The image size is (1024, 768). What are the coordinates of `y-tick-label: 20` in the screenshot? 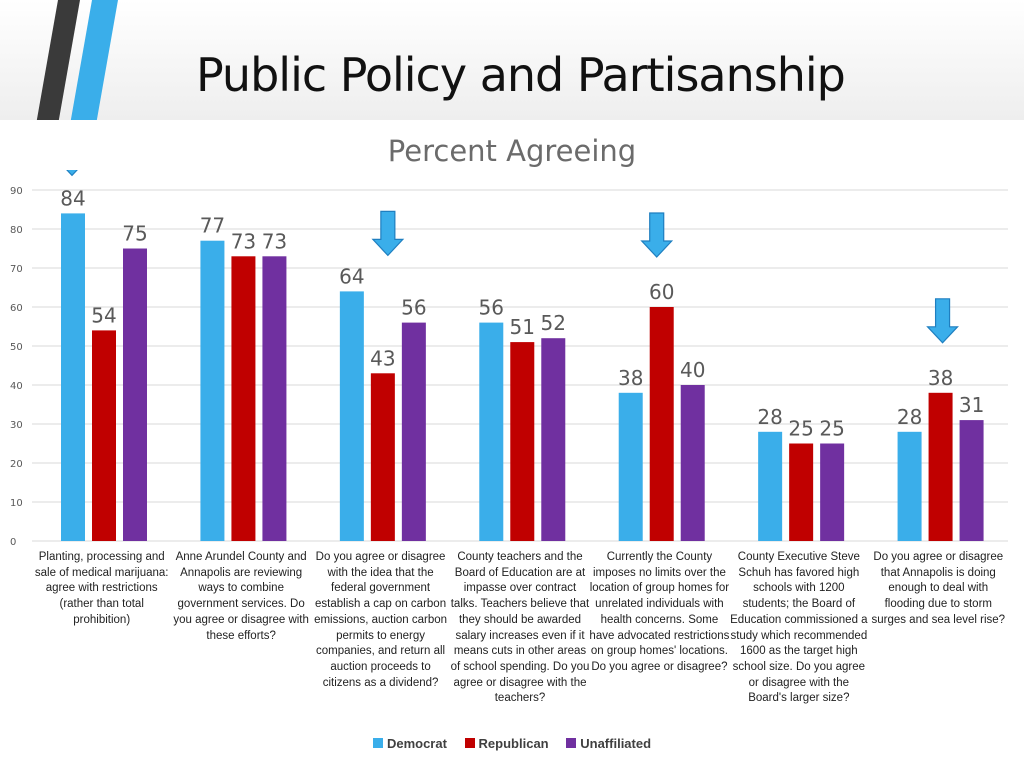 It's located at (16, 464).